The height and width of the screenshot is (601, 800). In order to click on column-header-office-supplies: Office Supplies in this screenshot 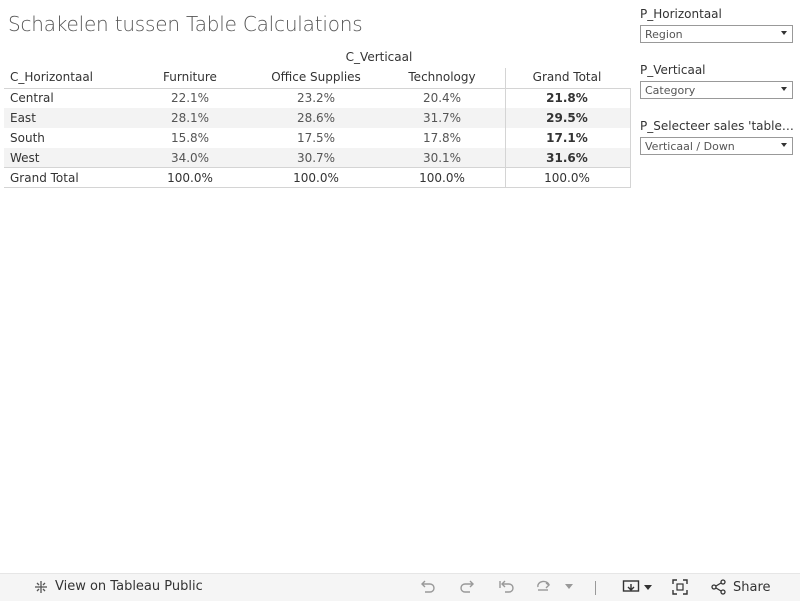, I will do `click(316, 77)`.